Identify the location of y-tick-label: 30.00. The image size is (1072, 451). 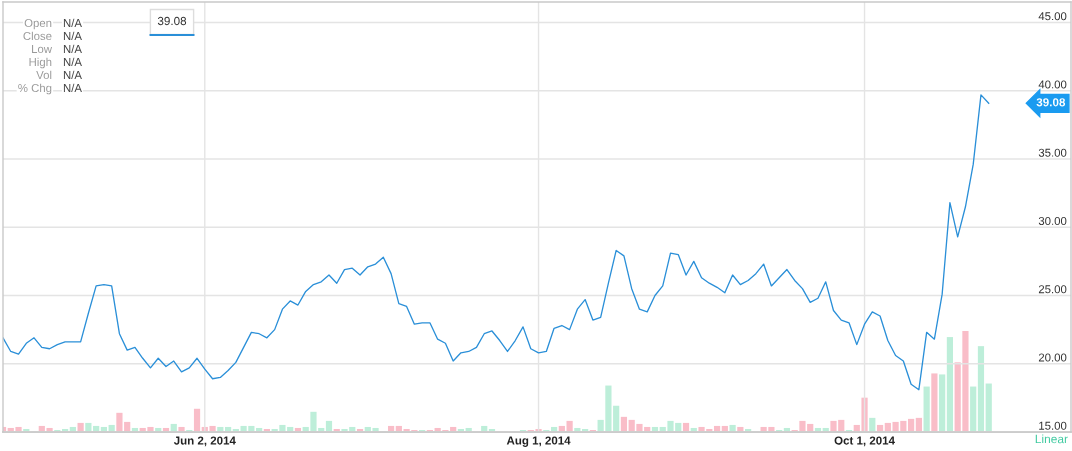
(1052, 220).